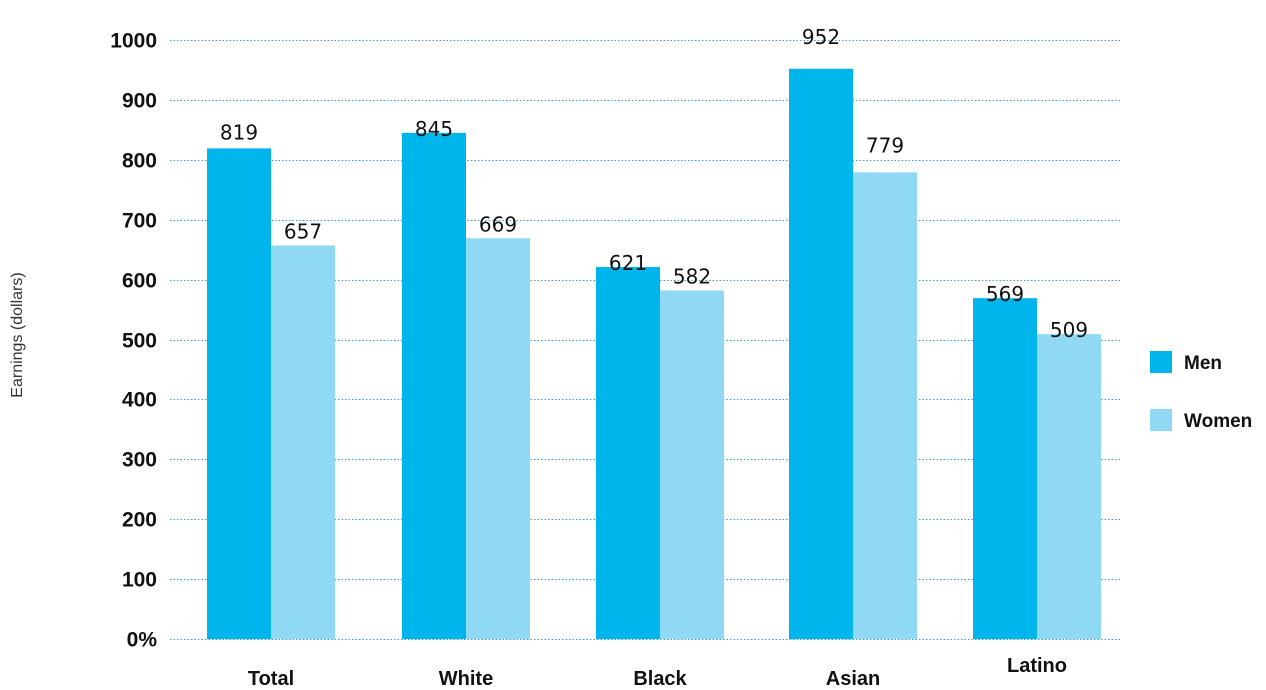 This screenshot has width=1266, height=690. What do you see at coordinates (271, 679) in the screenshot?
I see `x-tick-label: Total` at bounding box center [271, 679].